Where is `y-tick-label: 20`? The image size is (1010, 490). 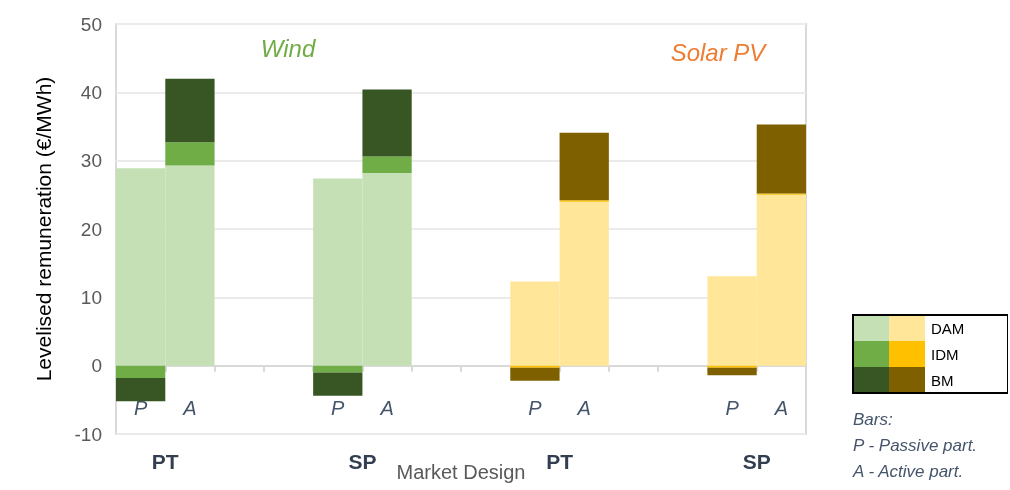 y-tick-label: 20 is located at coordinates (91, 229).